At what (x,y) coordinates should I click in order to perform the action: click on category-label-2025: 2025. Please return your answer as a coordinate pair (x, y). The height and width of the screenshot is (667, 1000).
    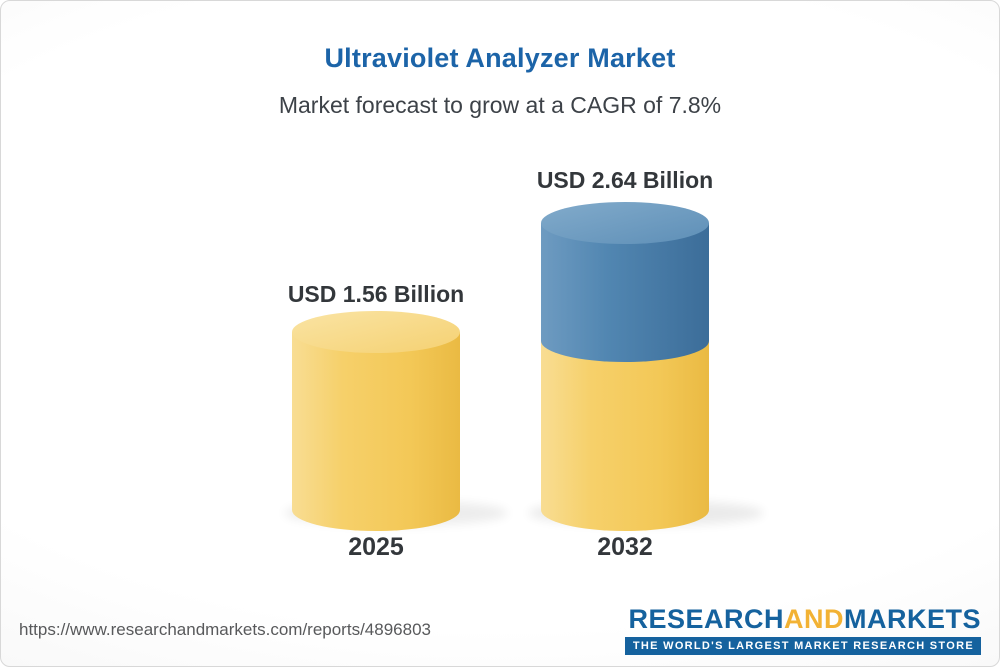
    Looking at the image, I should click on (376, 547).